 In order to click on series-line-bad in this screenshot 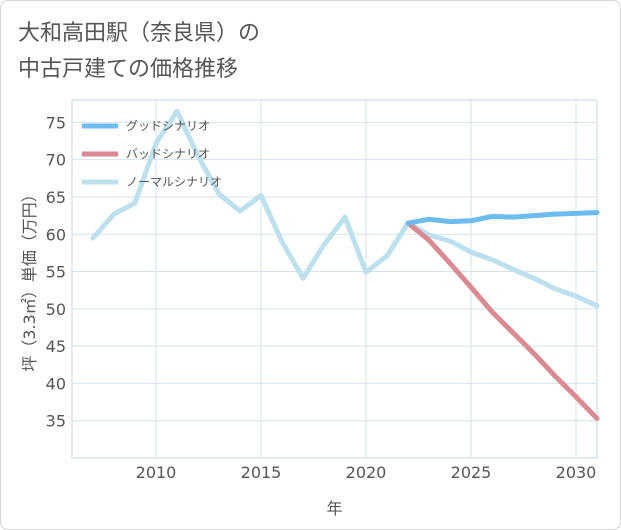, I will do `click(502, 320)`.